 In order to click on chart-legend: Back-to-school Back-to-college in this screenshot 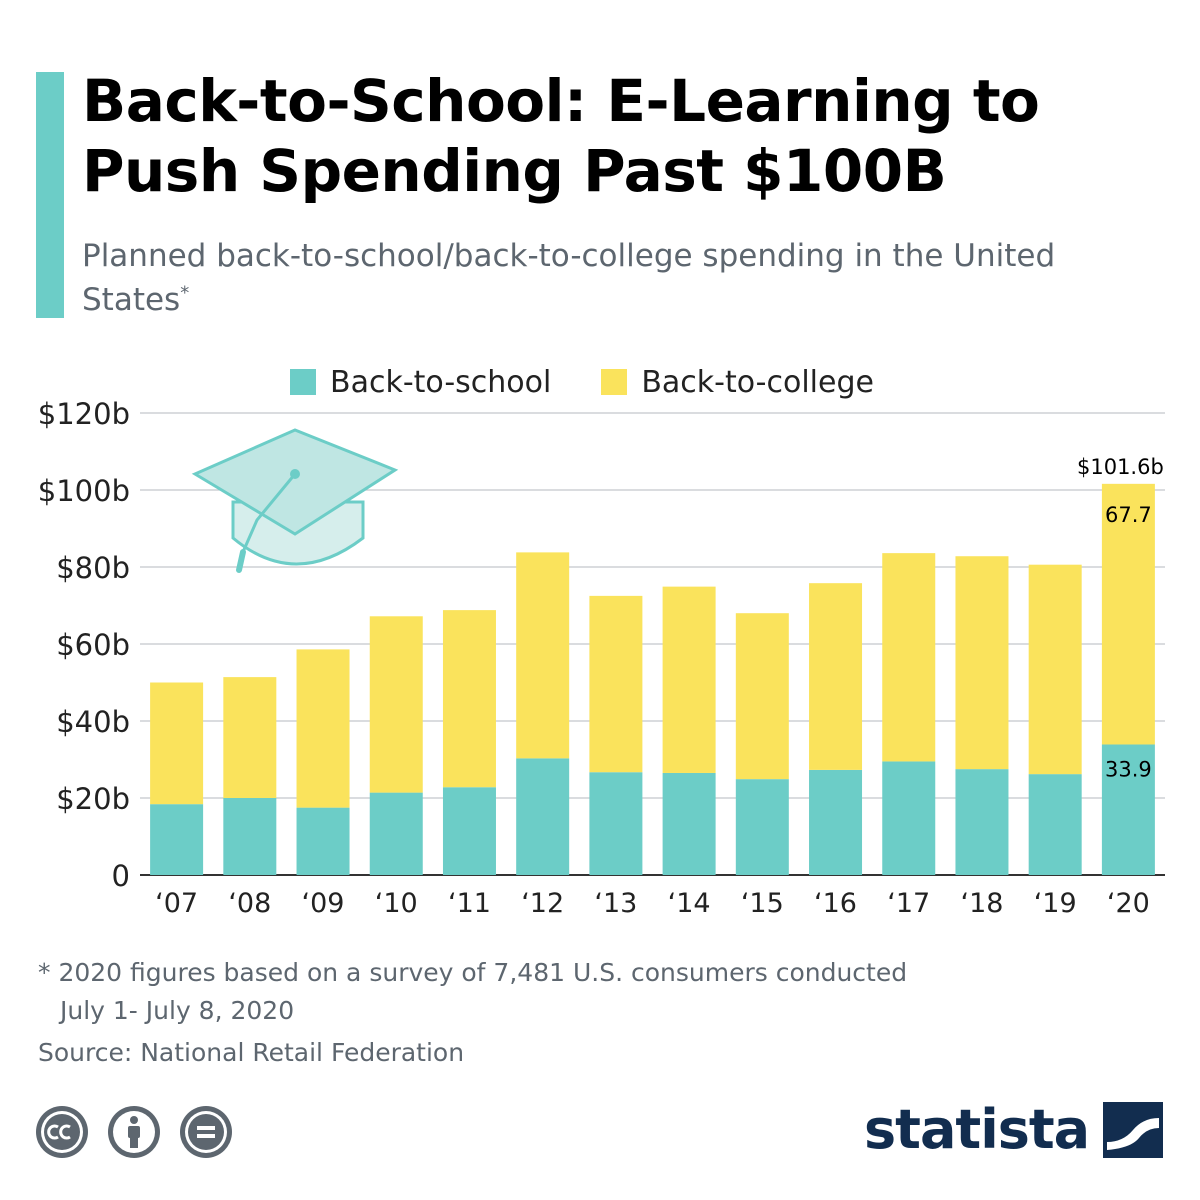, I will do `click(607, 382)`.